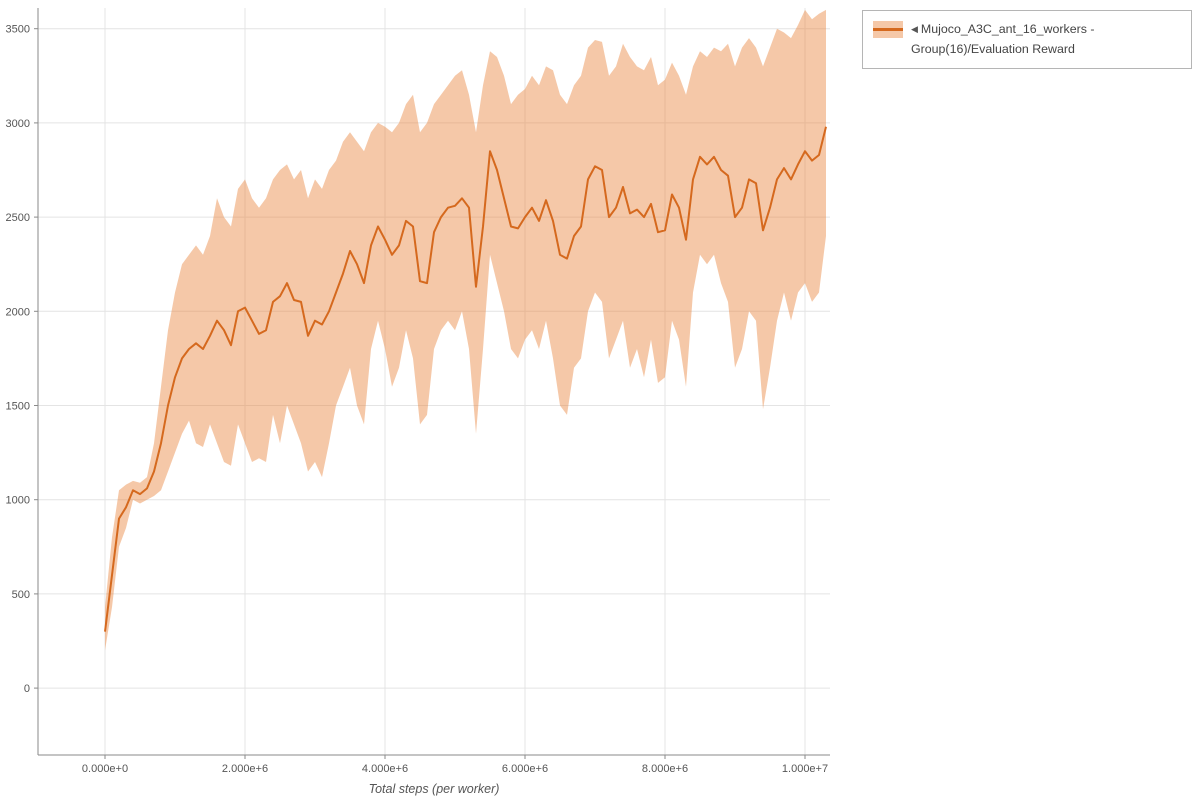  I want to click on y-tick-label: 3000, so click(18, 124).